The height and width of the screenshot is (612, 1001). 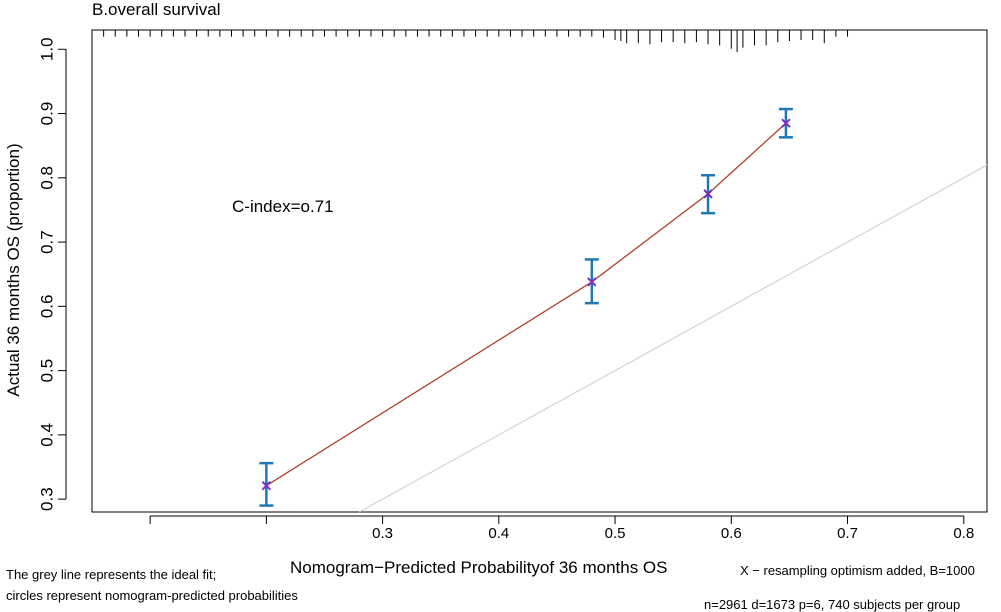 What do you see at coordinates (13, 270) in the screenshot?
I see `y-axis-label: Actual 36 months OS (proportion)` at bounding box center [13, 270].